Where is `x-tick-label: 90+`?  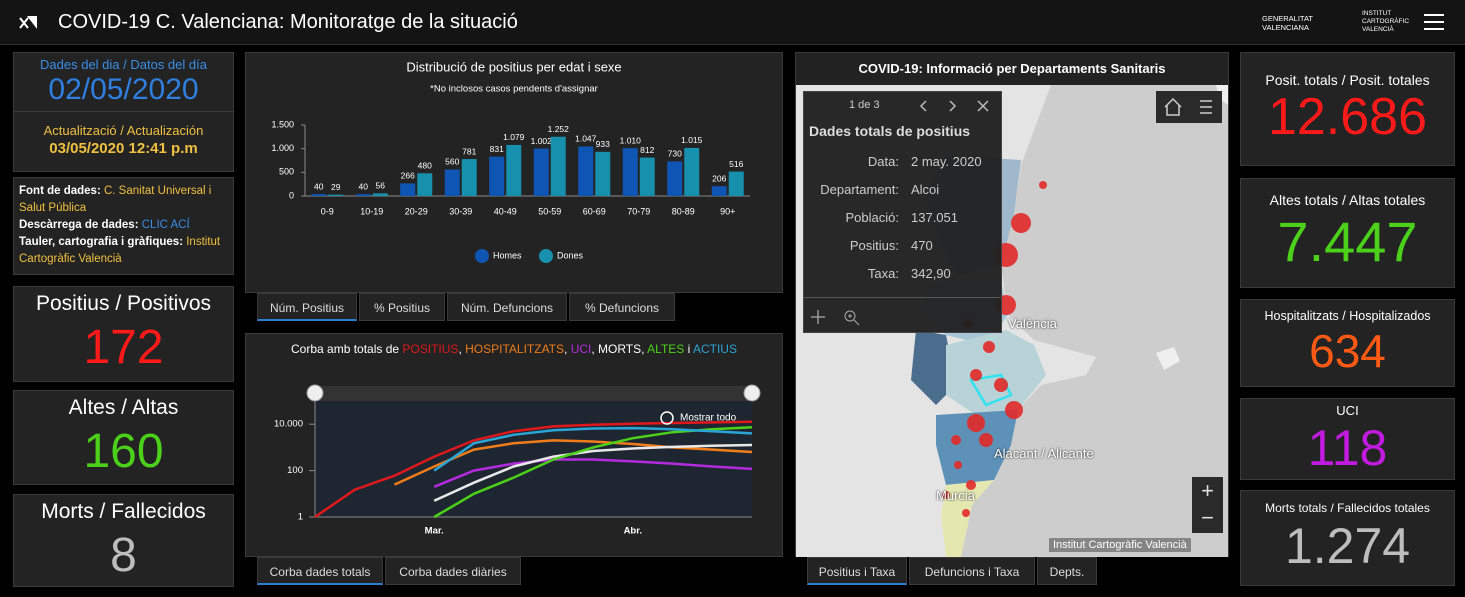
x-tick-label: 90+ is located at coordinates (727, 211).